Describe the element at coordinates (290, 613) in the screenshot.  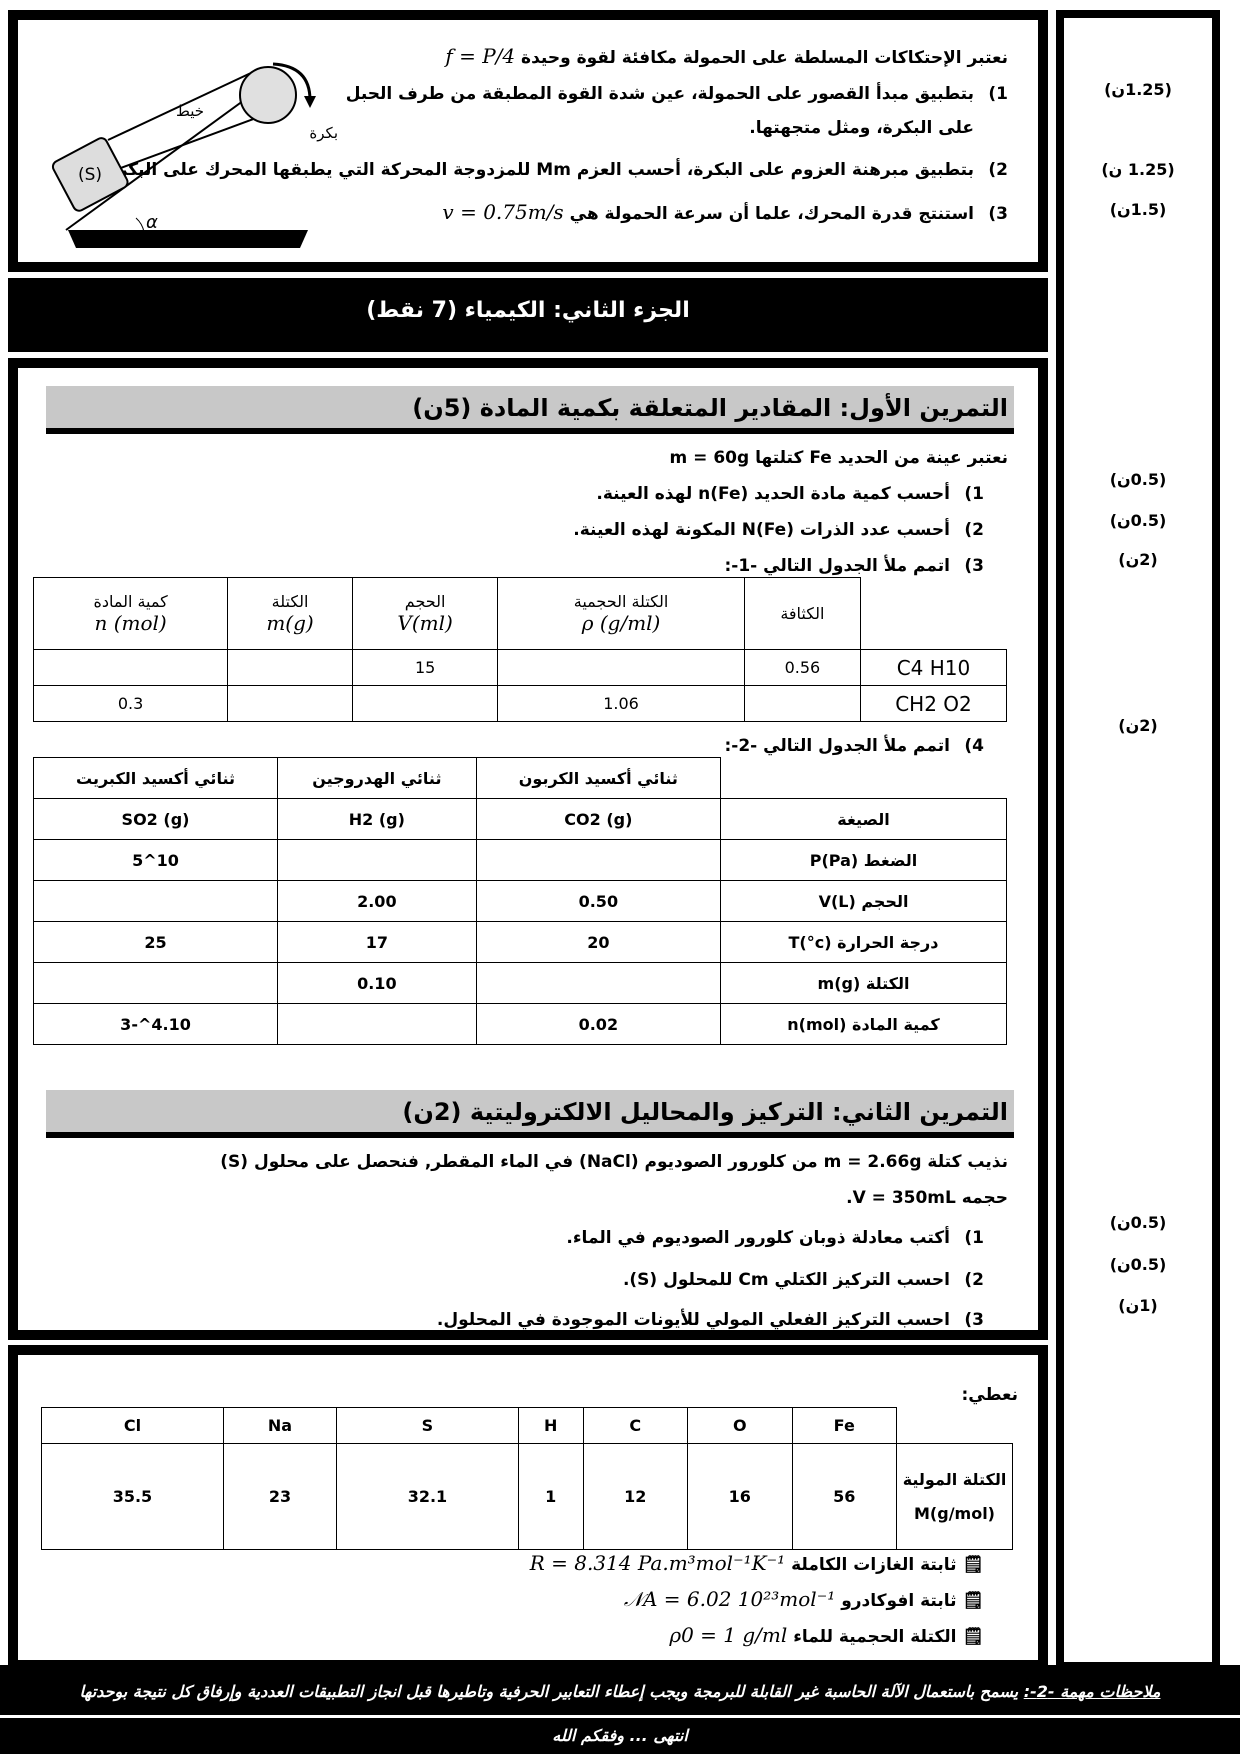
I see `header-cell: الكتلة m(g)` at that location.